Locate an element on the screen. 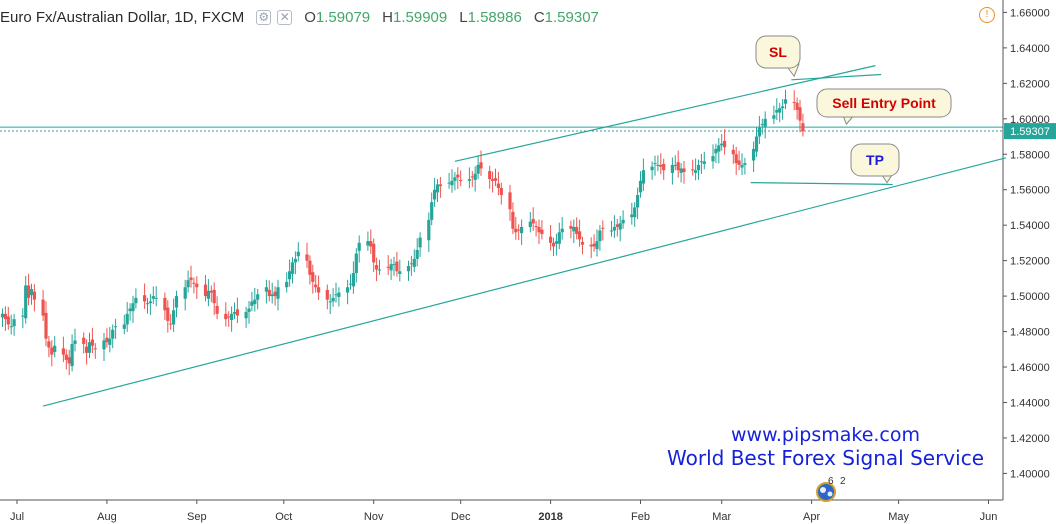 This screenshot has width=1056, height=524. close-icon: ✕ is located at coordinates (285, 17).